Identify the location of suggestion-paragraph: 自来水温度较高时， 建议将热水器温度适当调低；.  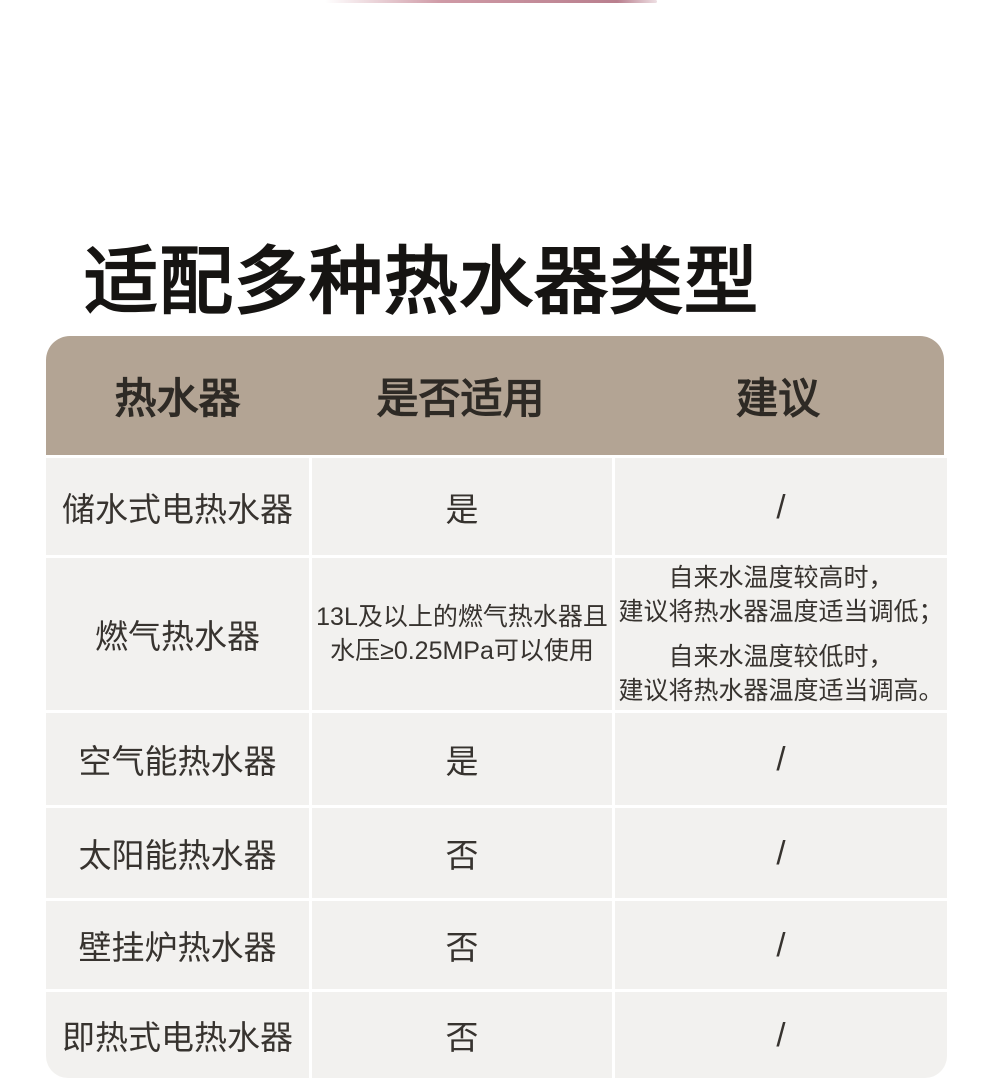
(780, 595).